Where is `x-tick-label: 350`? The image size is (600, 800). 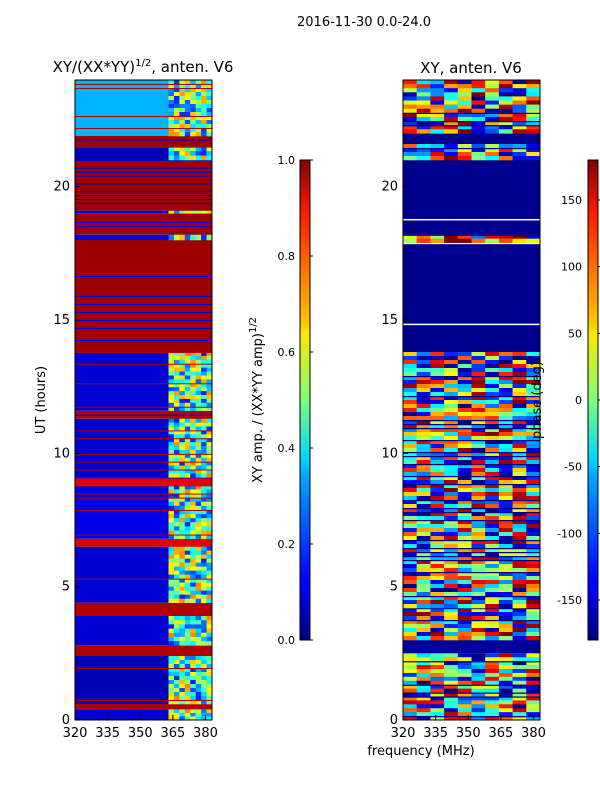 x-tick-label: 350 is located at coordinates (468, 733).